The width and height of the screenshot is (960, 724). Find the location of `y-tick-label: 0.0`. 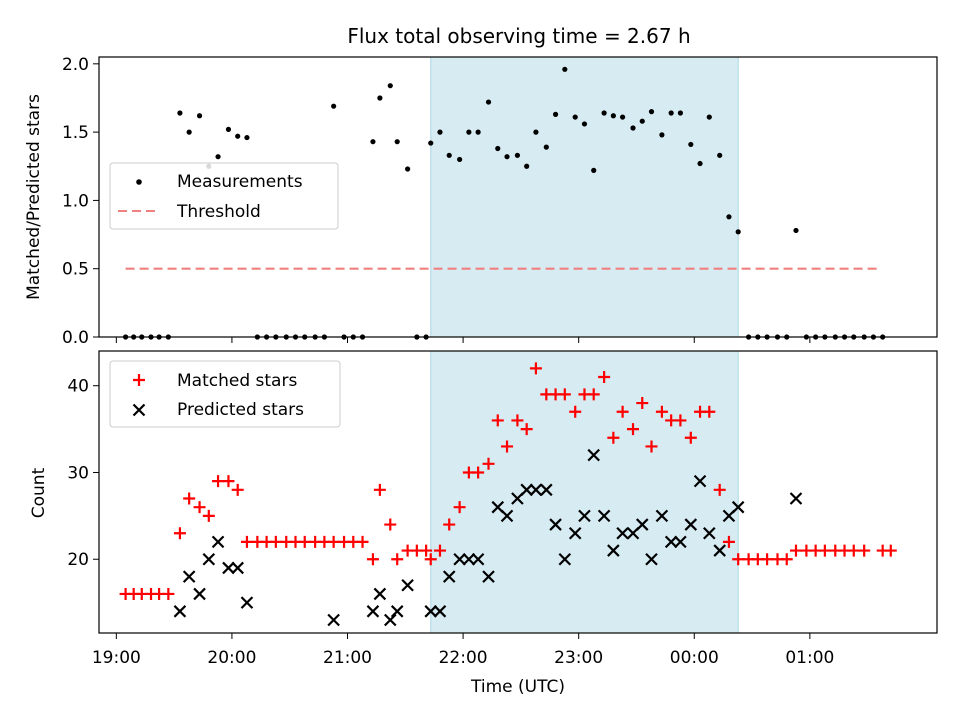

y-tick-label: 0.0 is located at coordinates (75, 338).